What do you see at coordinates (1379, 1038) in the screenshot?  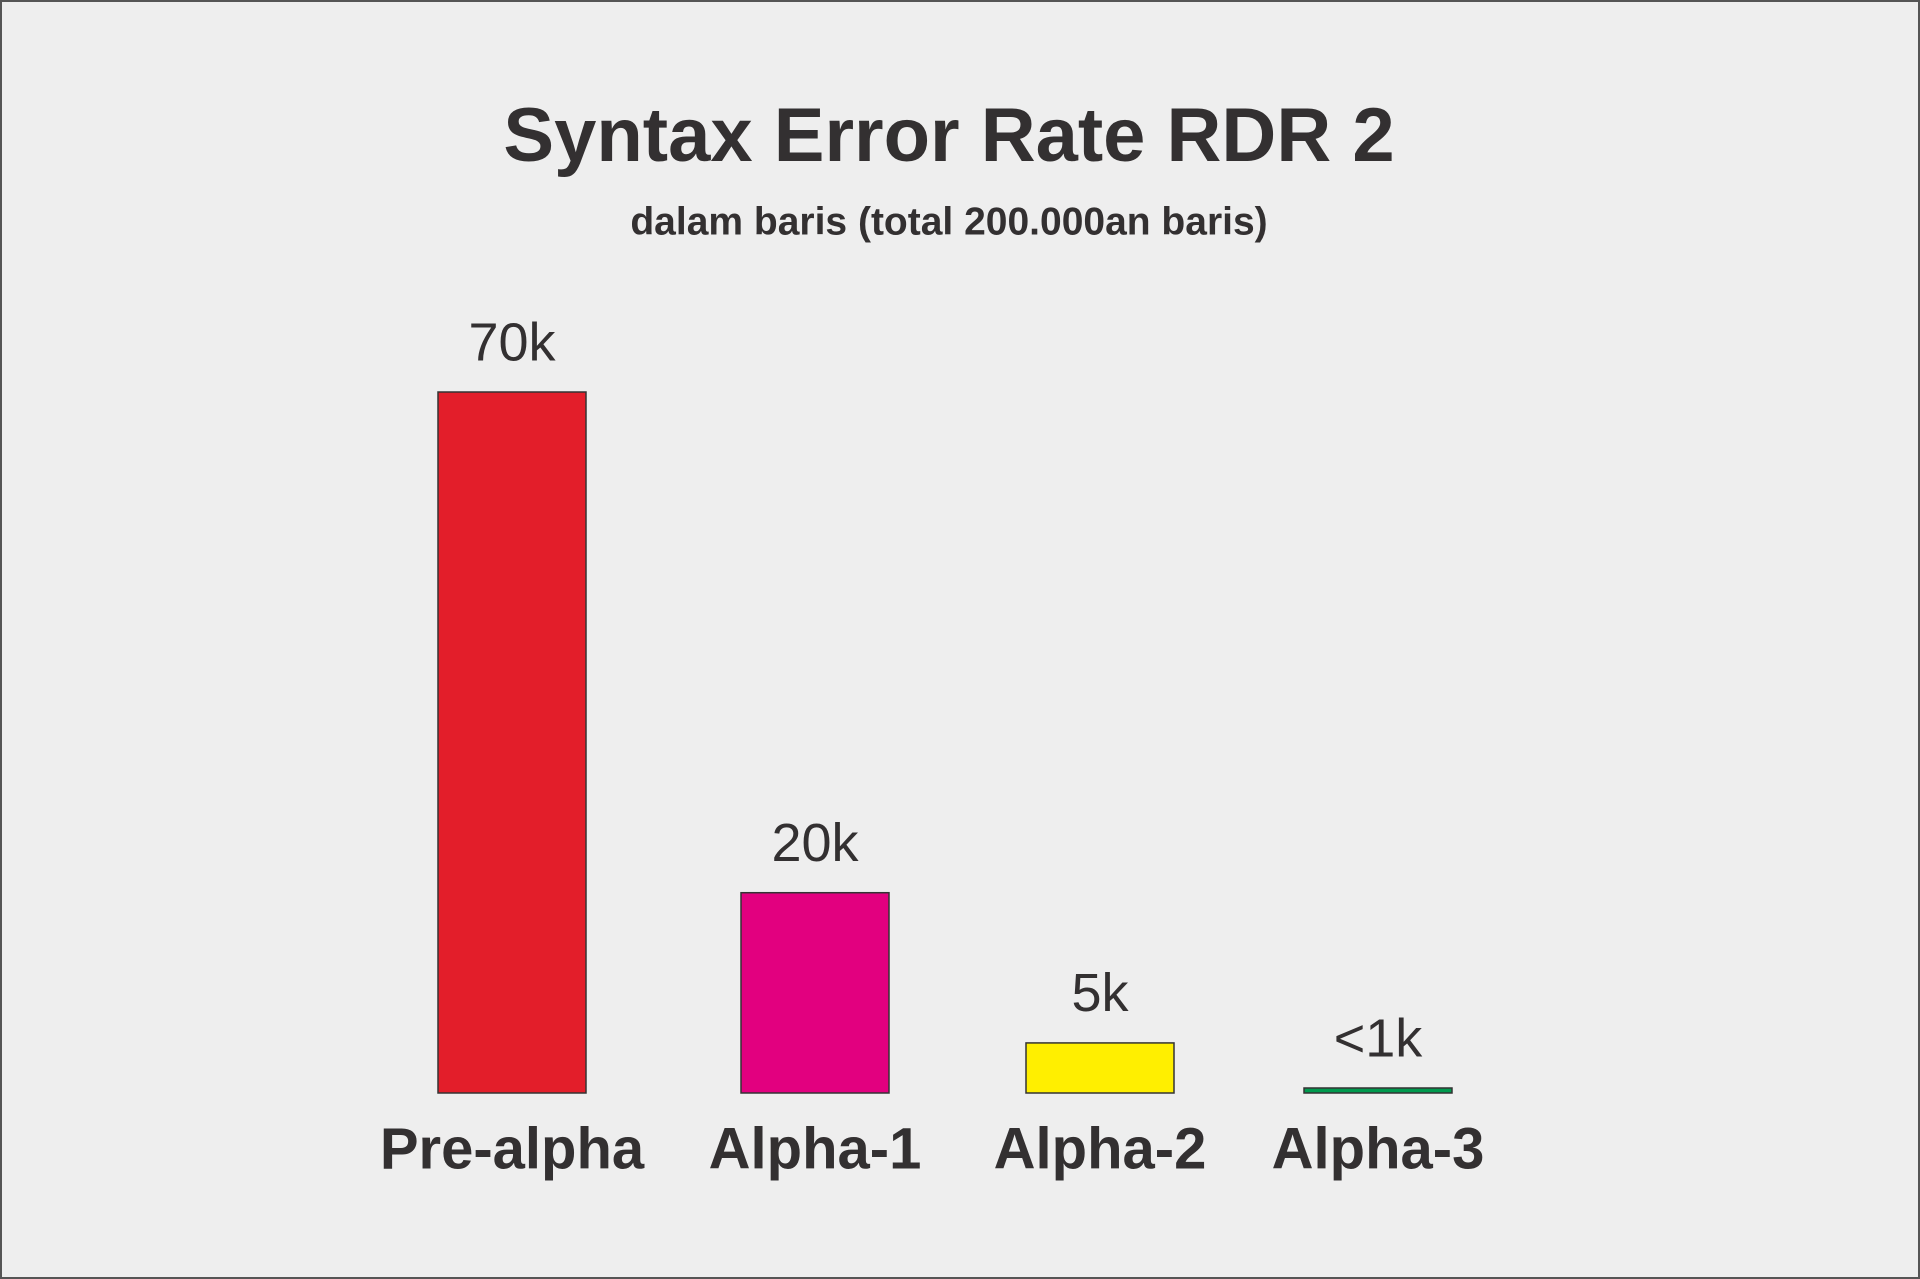 I see `value-label: <1k` at bounding box center [1379, 1038].